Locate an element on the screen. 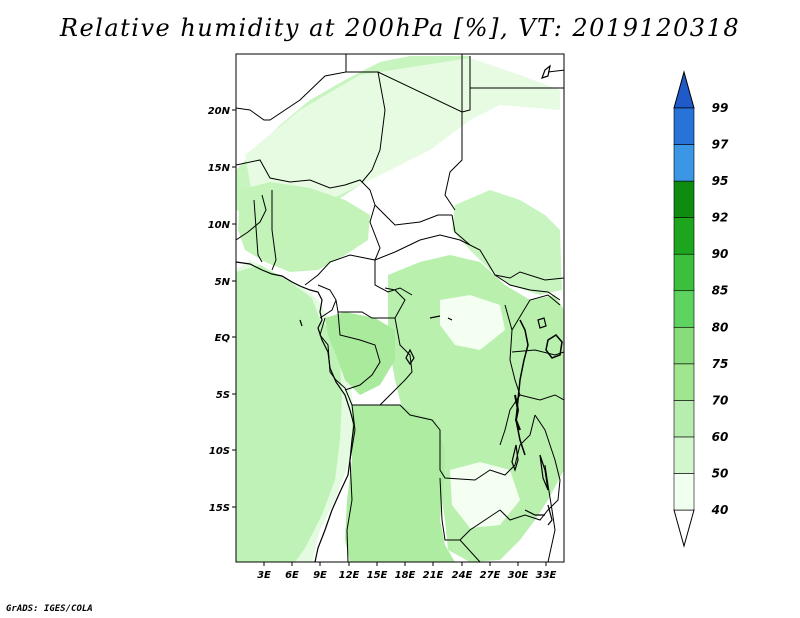 The width and height of the screenshot is (800, 618). humidity-region-west-africa is located at coordinates (304, 227).